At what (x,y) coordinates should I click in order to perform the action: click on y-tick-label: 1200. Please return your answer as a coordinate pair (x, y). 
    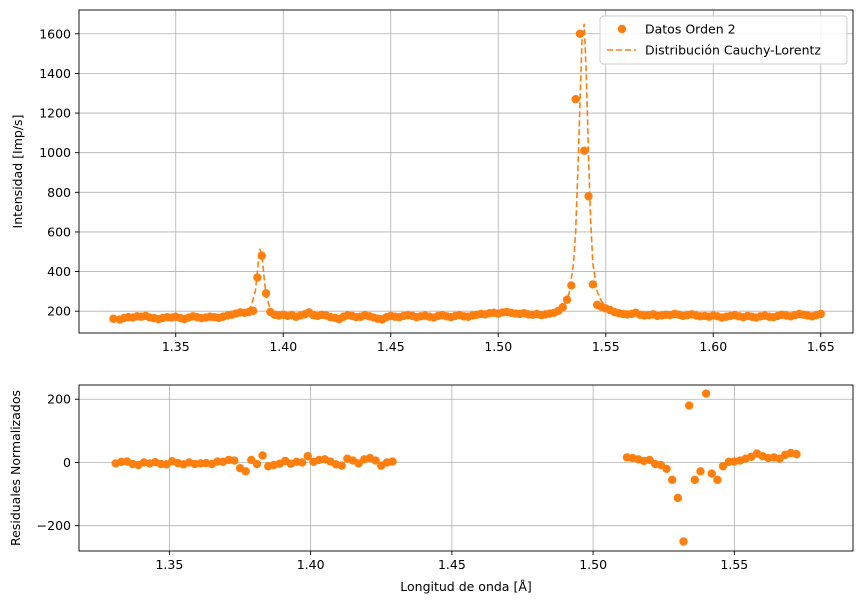
    Looking at the image, I should click on (55, 113).